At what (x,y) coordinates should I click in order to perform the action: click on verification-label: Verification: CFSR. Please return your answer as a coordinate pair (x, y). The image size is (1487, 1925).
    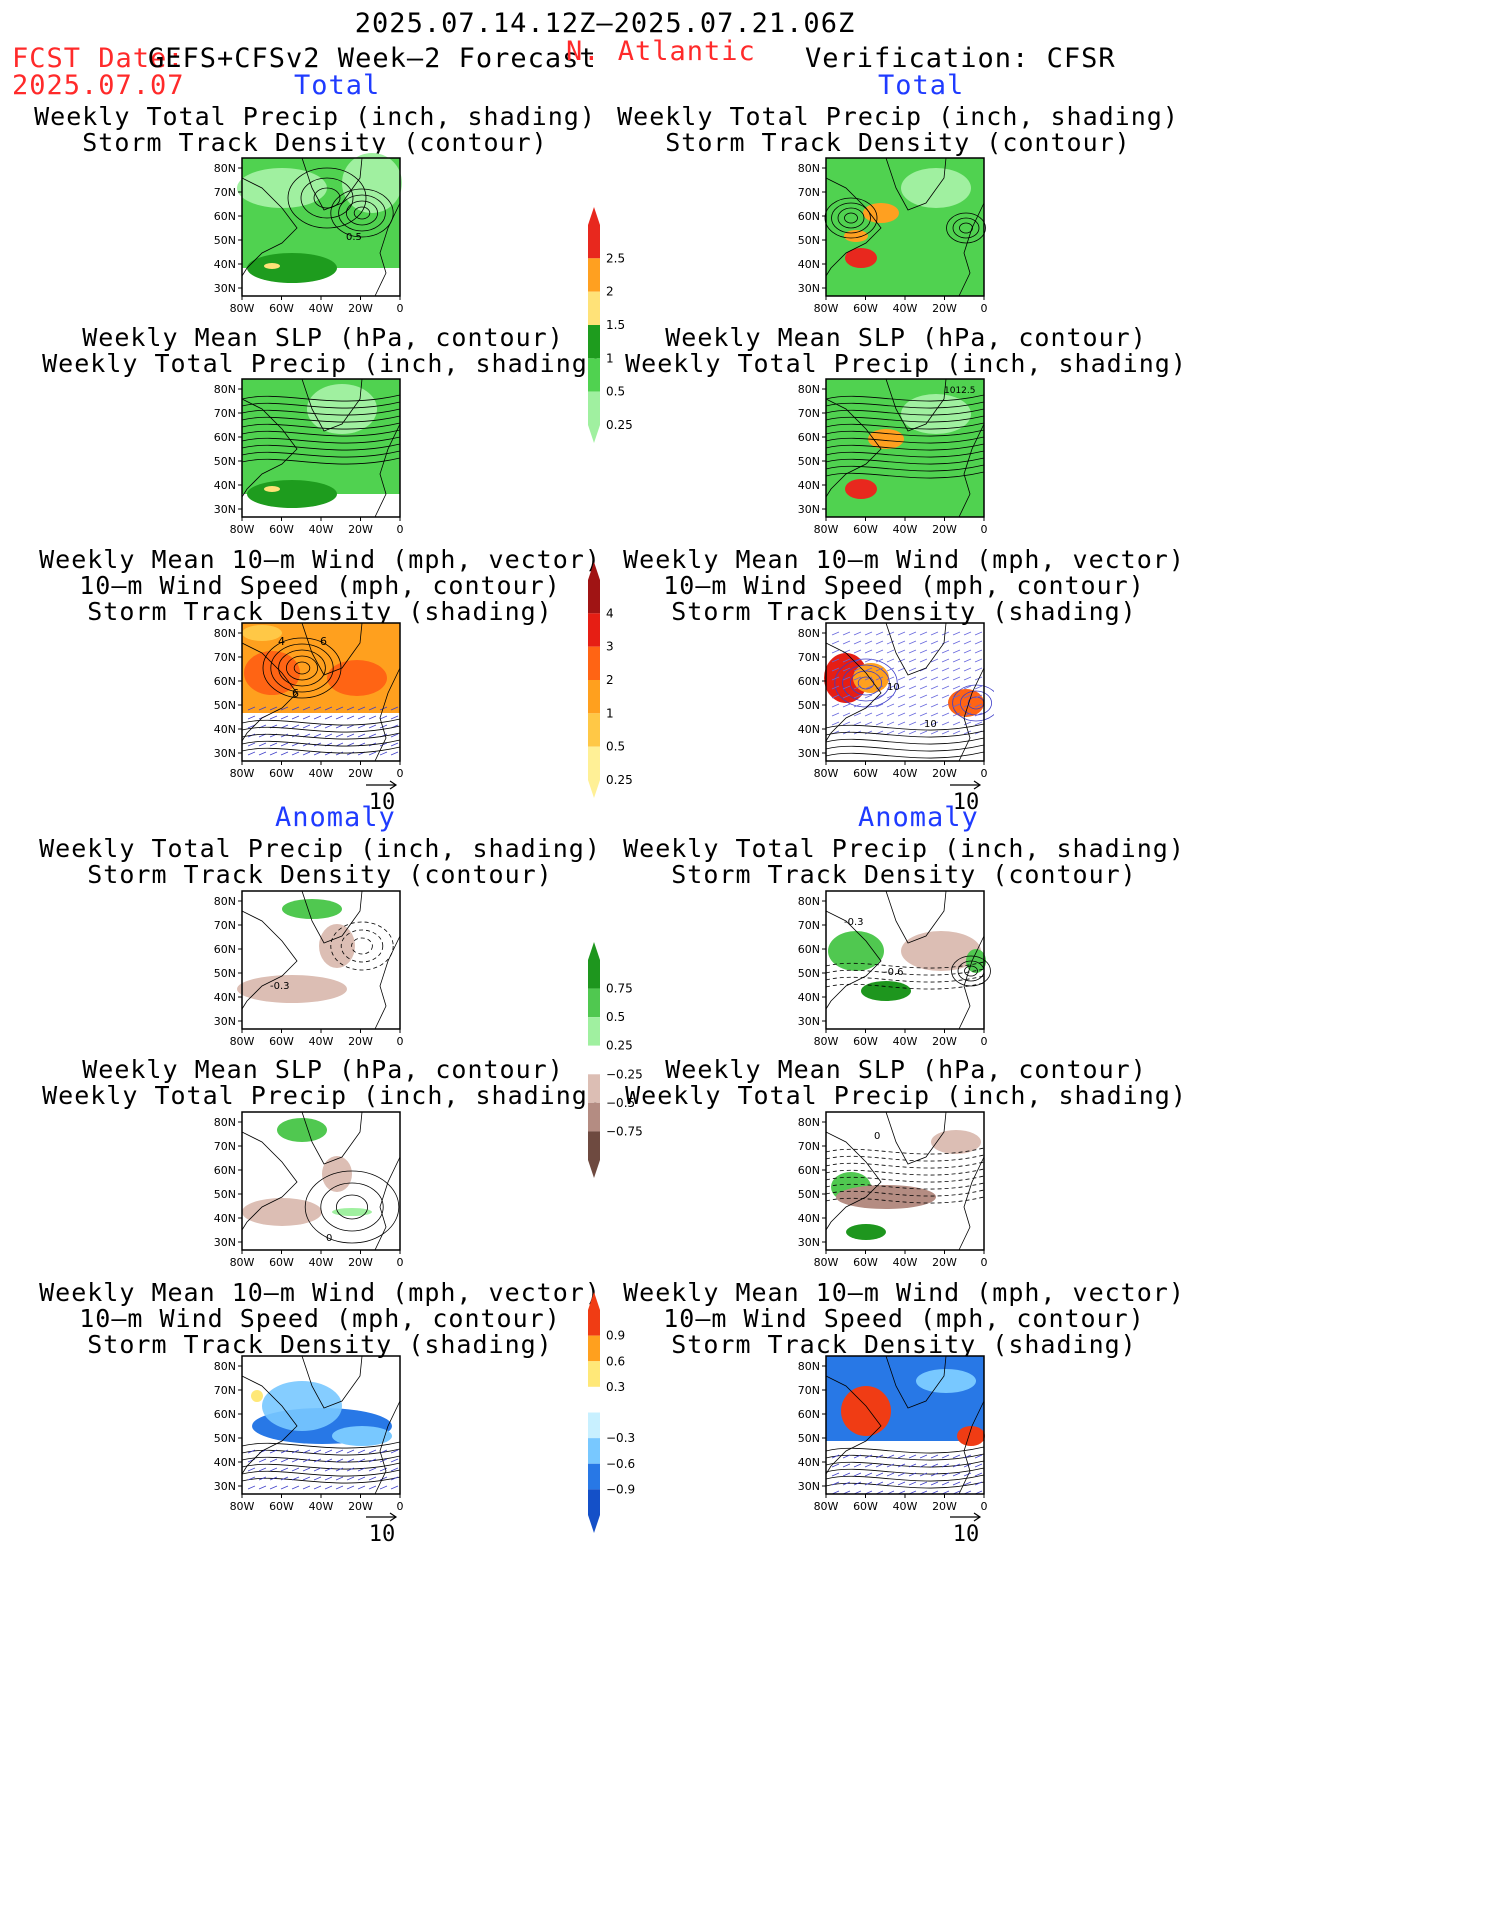
    Looking at the image, I should click on (960, 58).